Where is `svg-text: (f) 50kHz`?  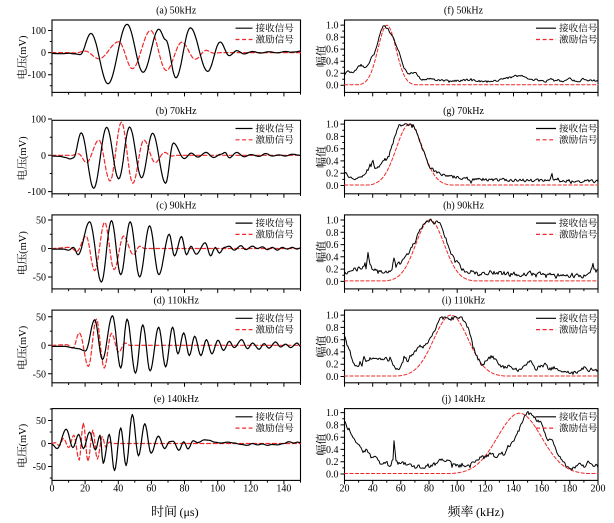 svg-text: (f) 50kHz is located at coordinates (464, 11).